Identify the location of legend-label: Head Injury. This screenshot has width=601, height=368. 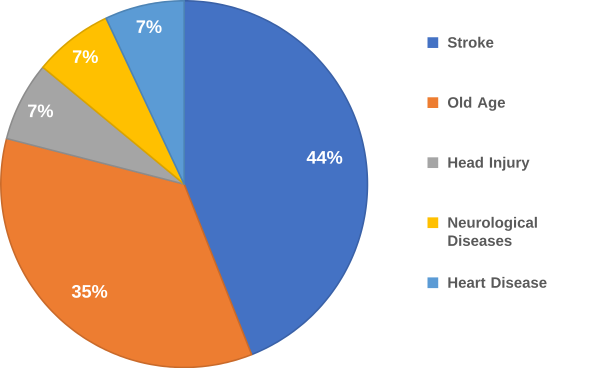
(489, 163).